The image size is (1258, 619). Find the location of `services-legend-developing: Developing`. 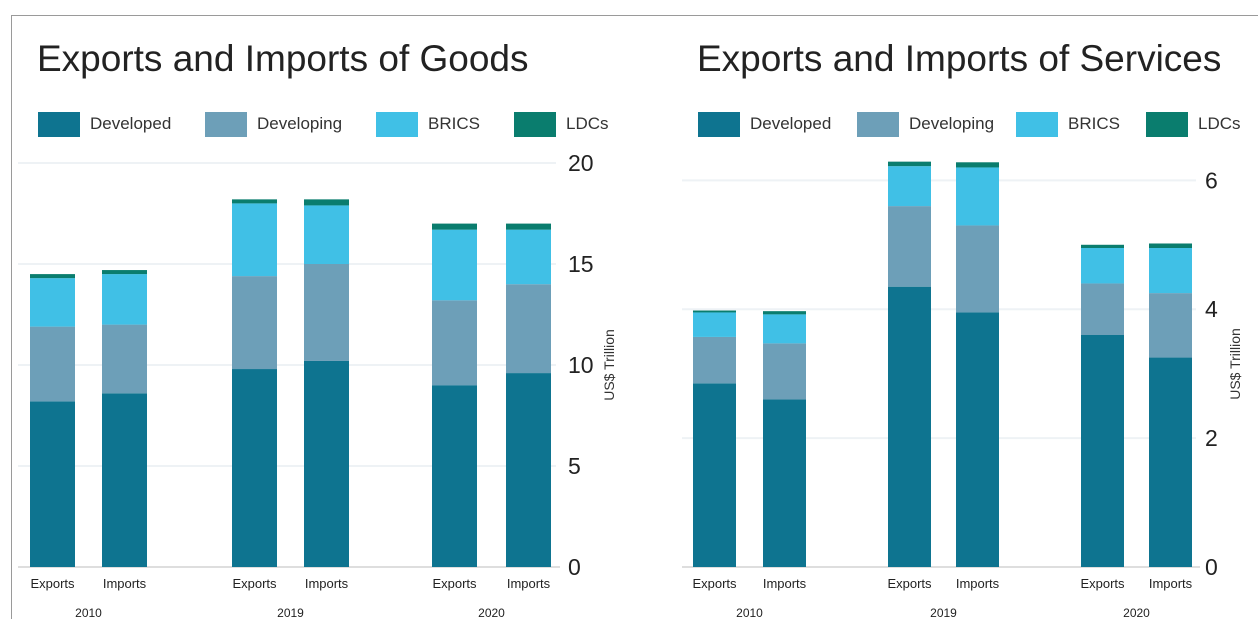

services-legend-developing: Developing is located at coordinates (925, 124).